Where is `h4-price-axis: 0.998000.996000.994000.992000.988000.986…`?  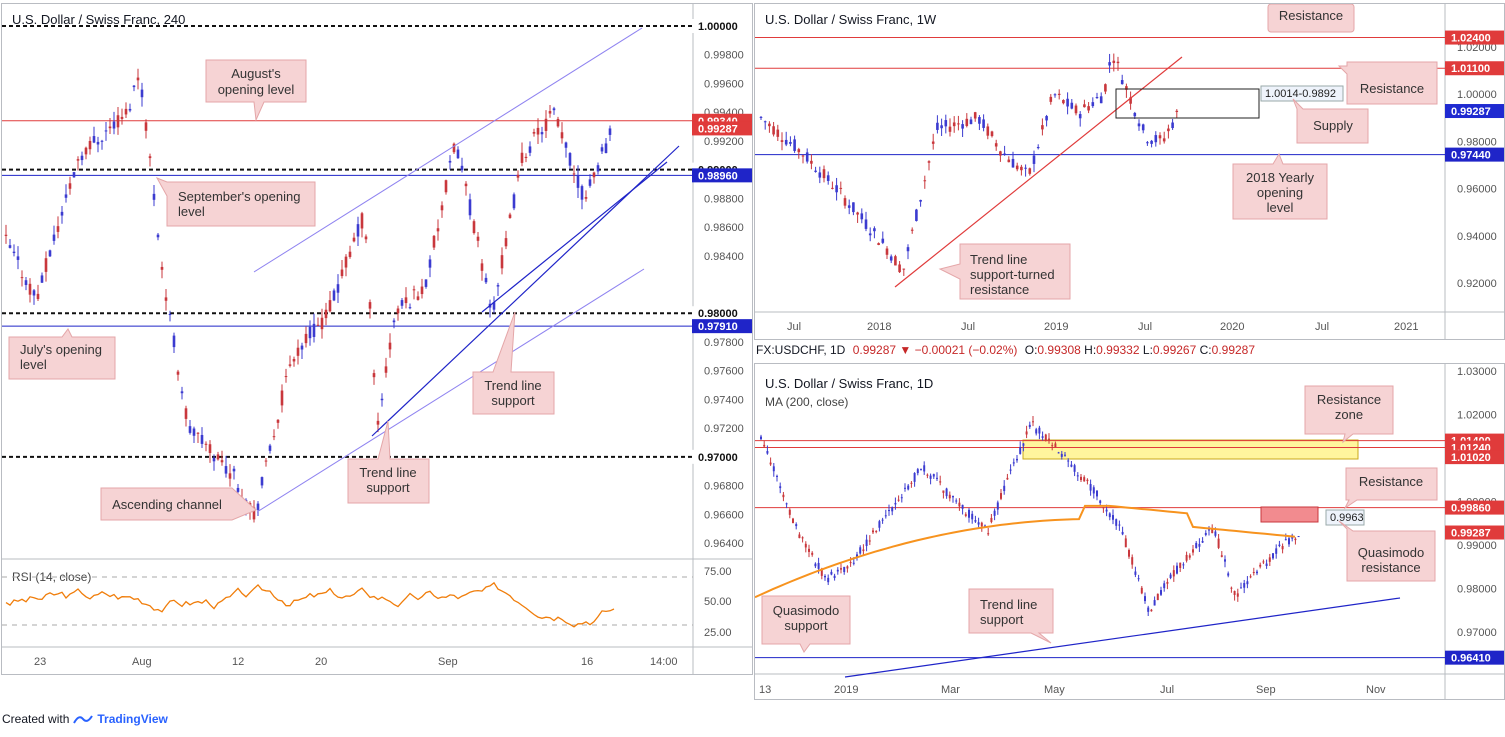 h4-price-axis: 0.998000.996000.994000.992000.988000.986… is located at coordinates (724, 300).